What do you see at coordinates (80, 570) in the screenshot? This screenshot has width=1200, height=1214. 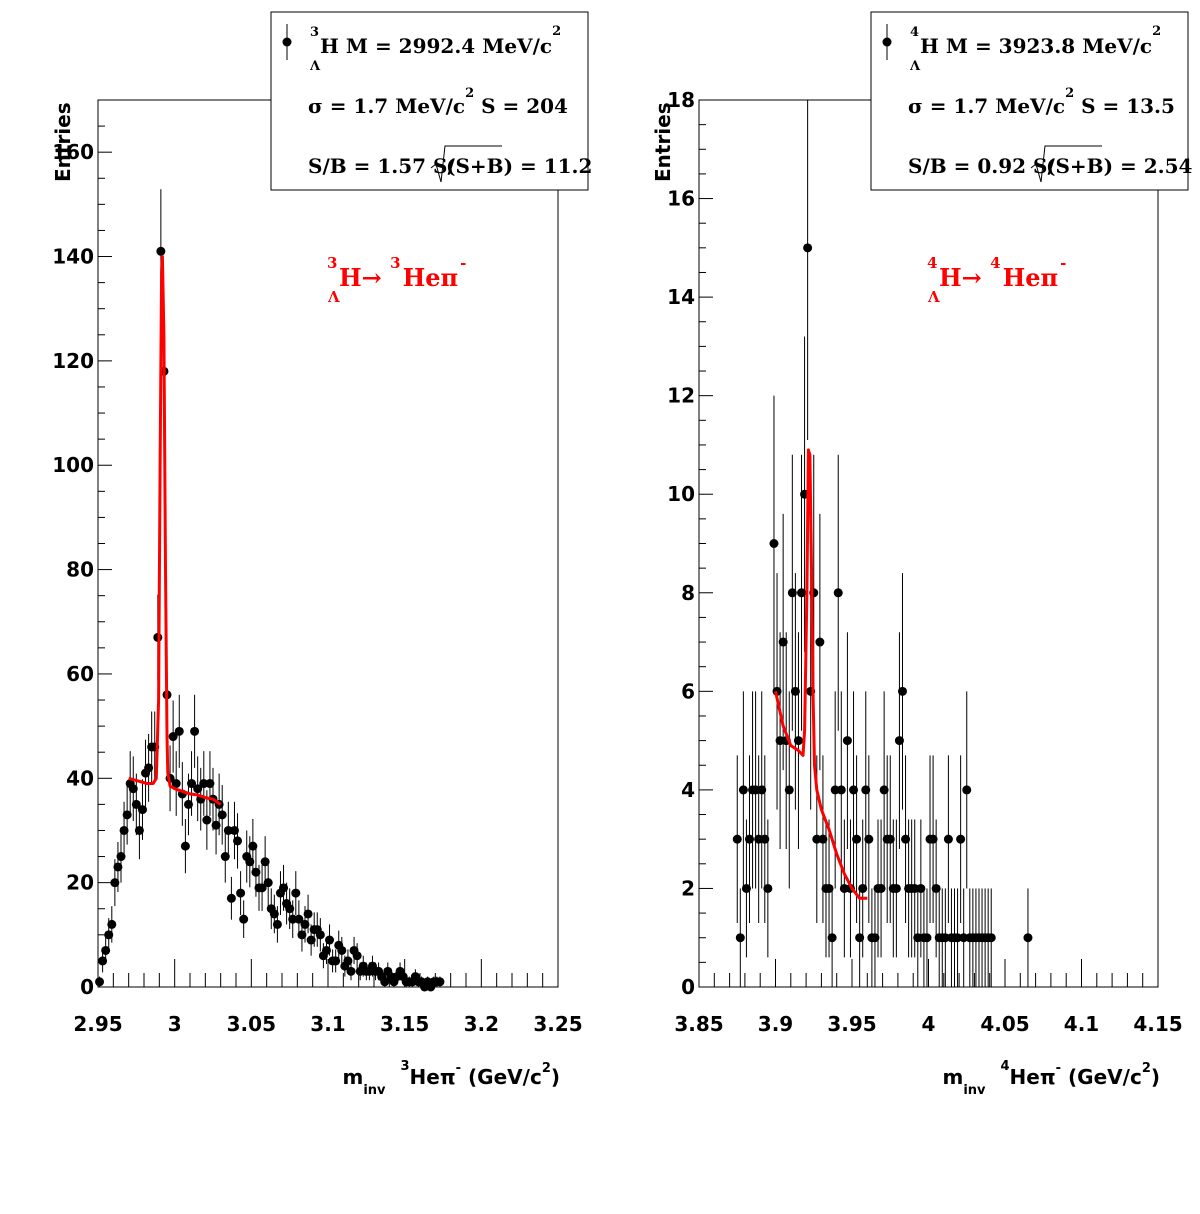 I see `y-tick-label: 80` at bounding box center [80, 570].